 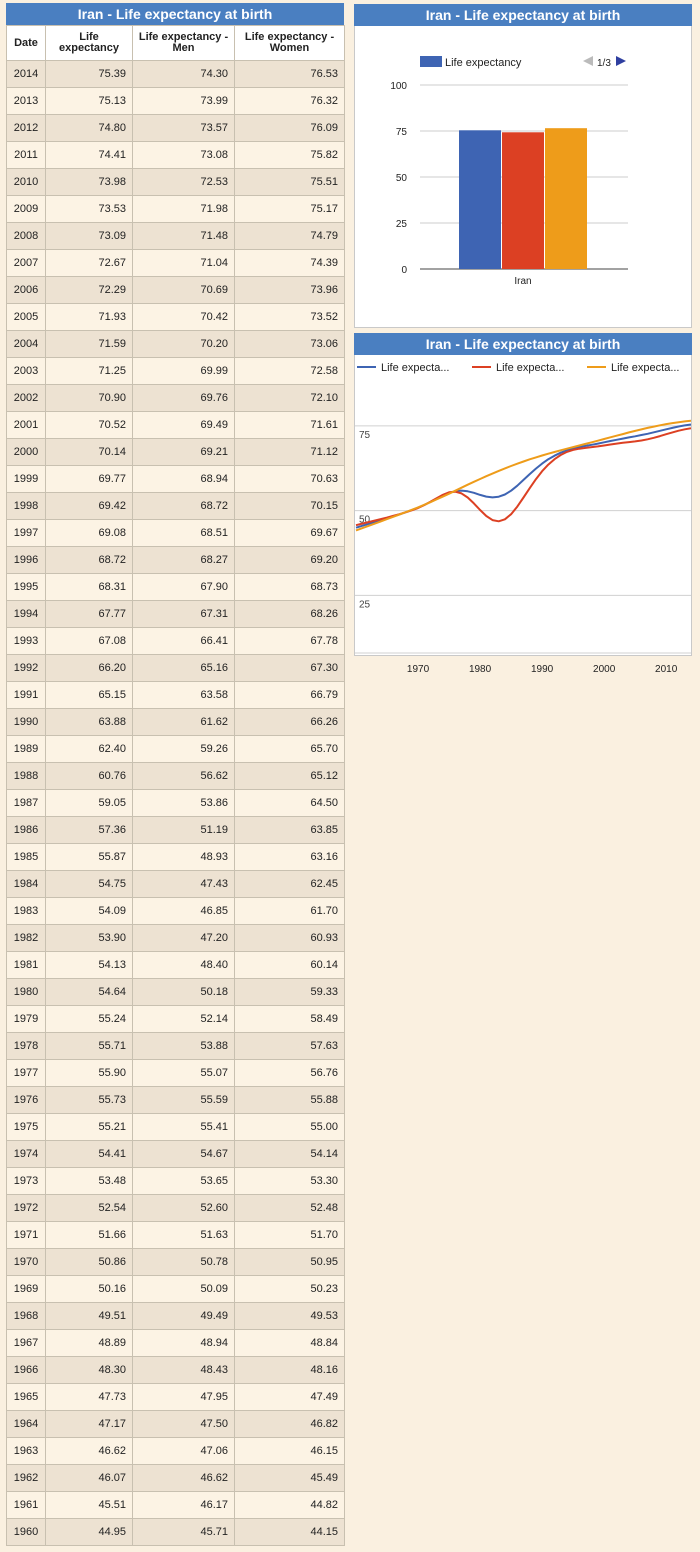 I want to click on cell-life-expectancy: 71.25, so click(x=89, y=371).